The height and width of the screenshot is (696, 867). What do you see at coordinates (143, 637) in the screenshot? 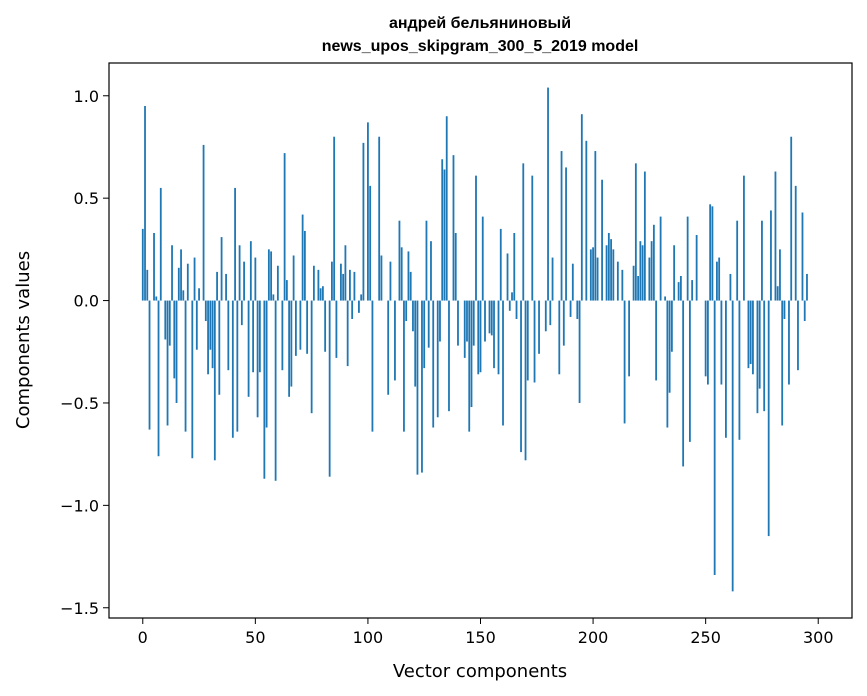
I see `x-tick-label: 0` at bounding box center [143, 637].